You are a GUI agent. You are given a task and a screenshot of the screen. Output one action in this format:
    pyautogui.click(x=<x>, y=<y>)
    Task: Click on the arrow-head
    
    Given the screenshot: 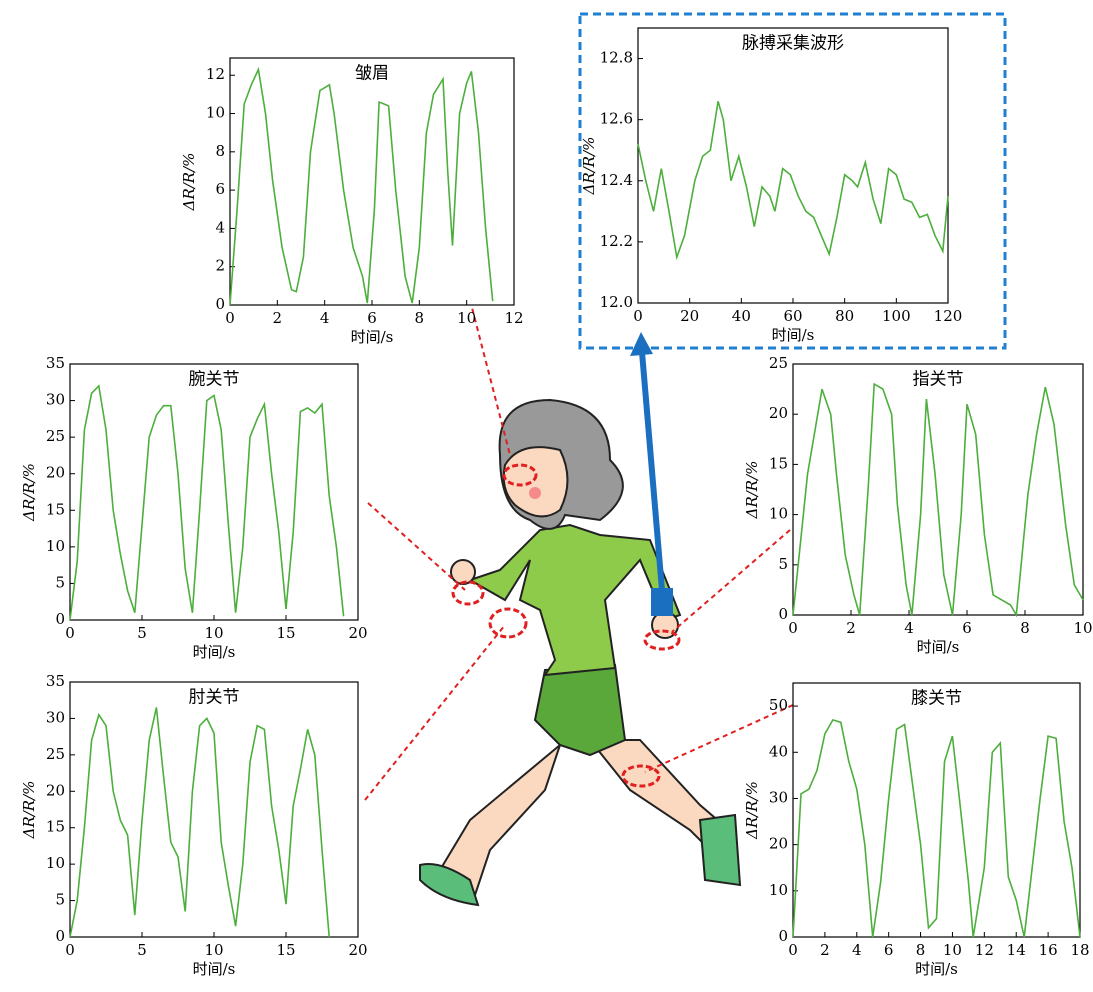 What is the action you would take?
    pyautogui.click(x=641, y=344)
    